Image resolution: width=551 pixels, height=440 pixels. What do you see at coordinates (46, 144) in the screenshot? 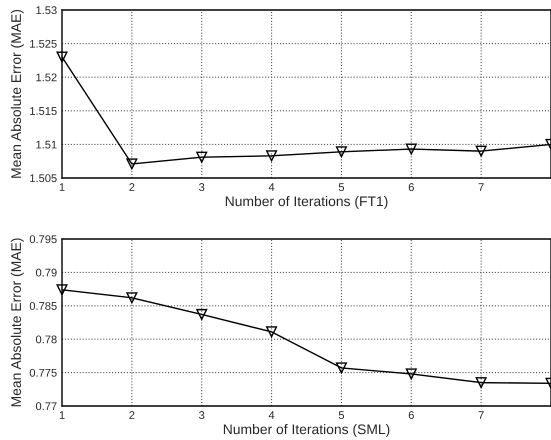
I see `y-tick-label: 1.51` at bounding box center [46, 144].